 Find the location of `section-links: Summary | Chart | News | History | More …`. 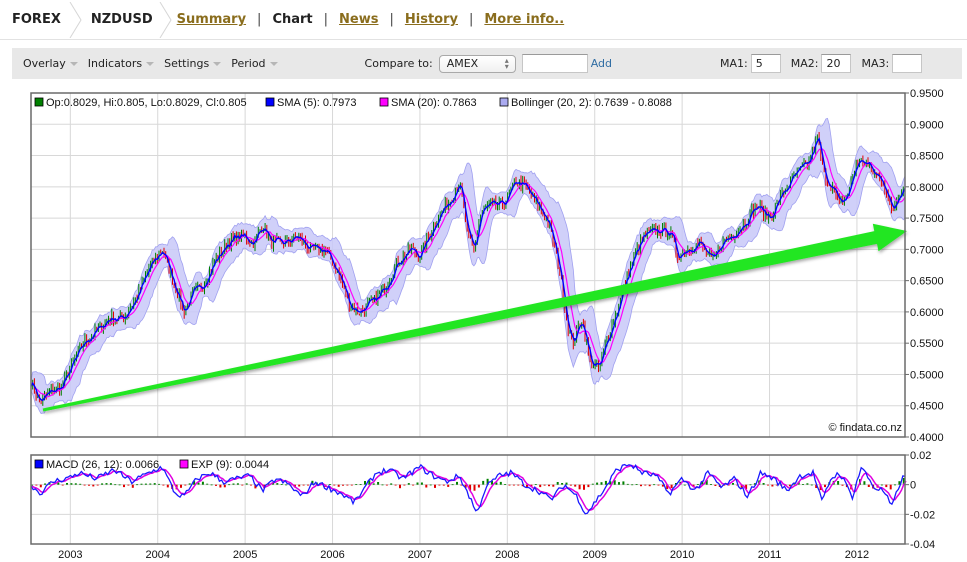

section-links: Summary | Chart | News | History | More … is located at coordinates (371, 19).